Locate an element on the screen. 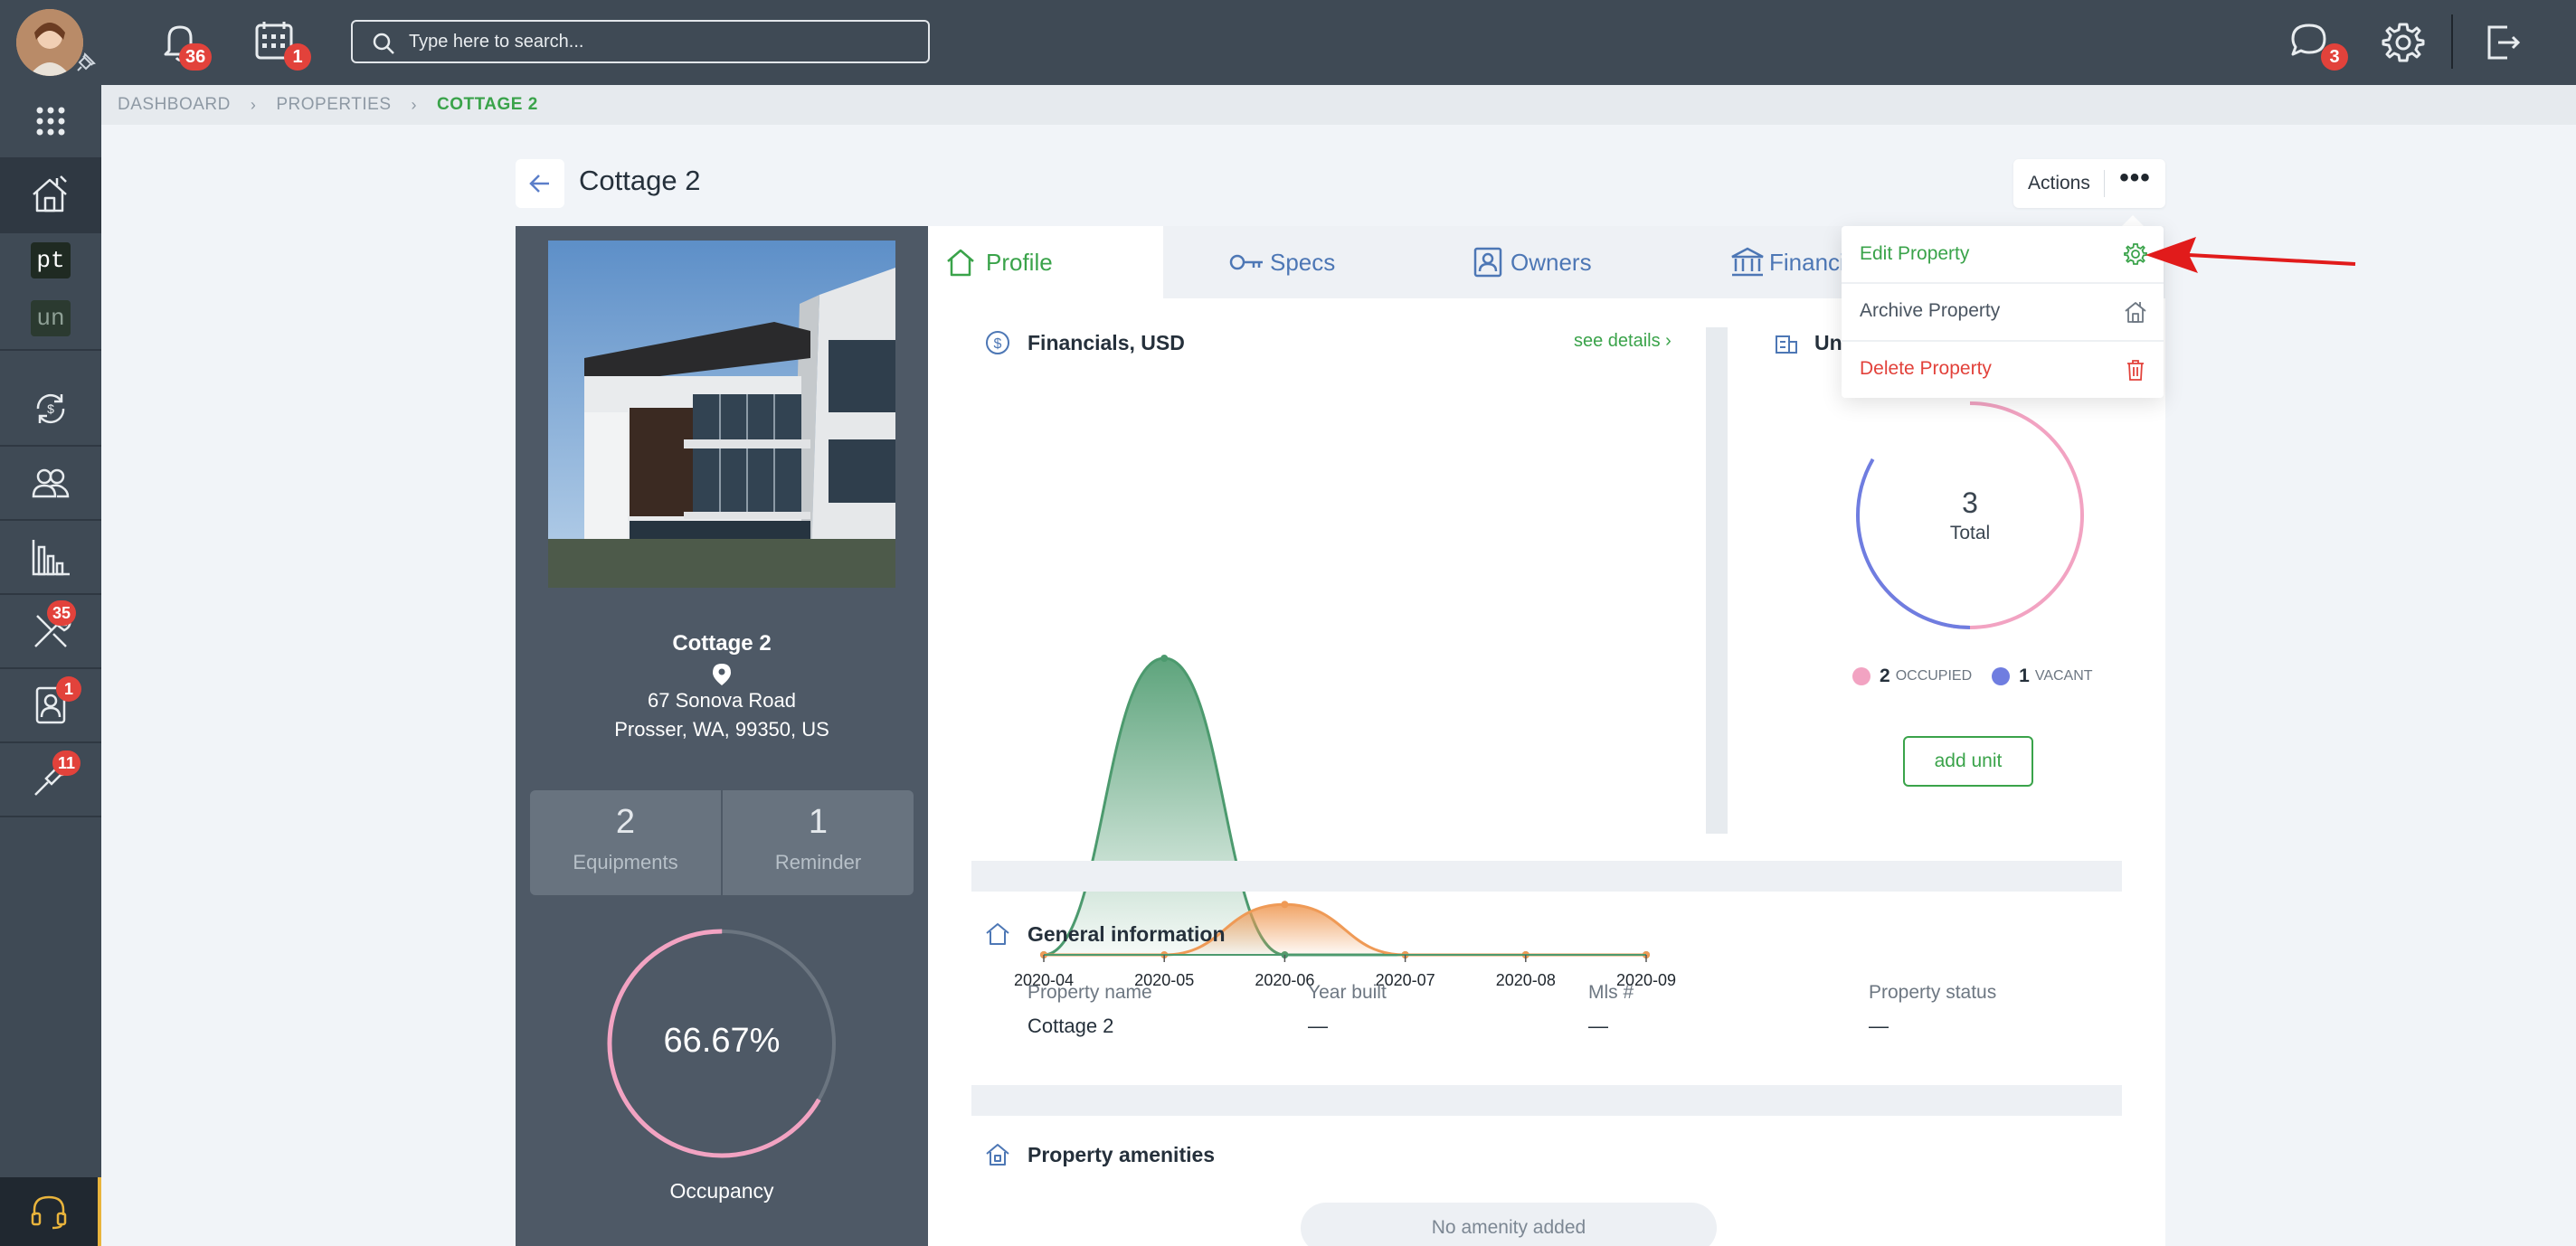 The height and width of the screenshot is (1246, 2576). equipments-label: Equipments is located at coordinates (625, 862).